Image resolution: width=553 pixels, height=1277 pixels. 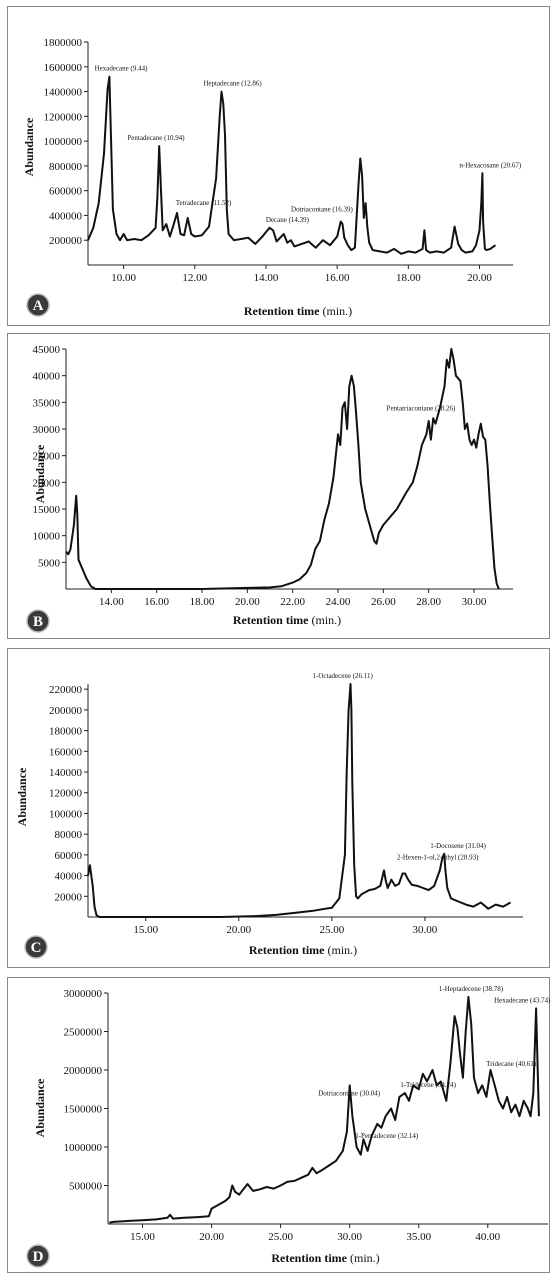 I want to click on x-tick-label: 40.00, so click(x=487, y=1237).